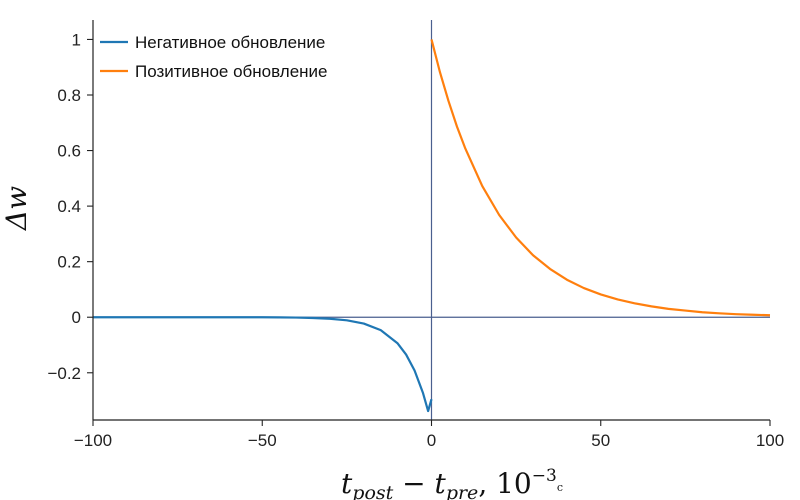 The image size is (800, 500). I want to click on y-tick-label: 0, so click(76, 317).